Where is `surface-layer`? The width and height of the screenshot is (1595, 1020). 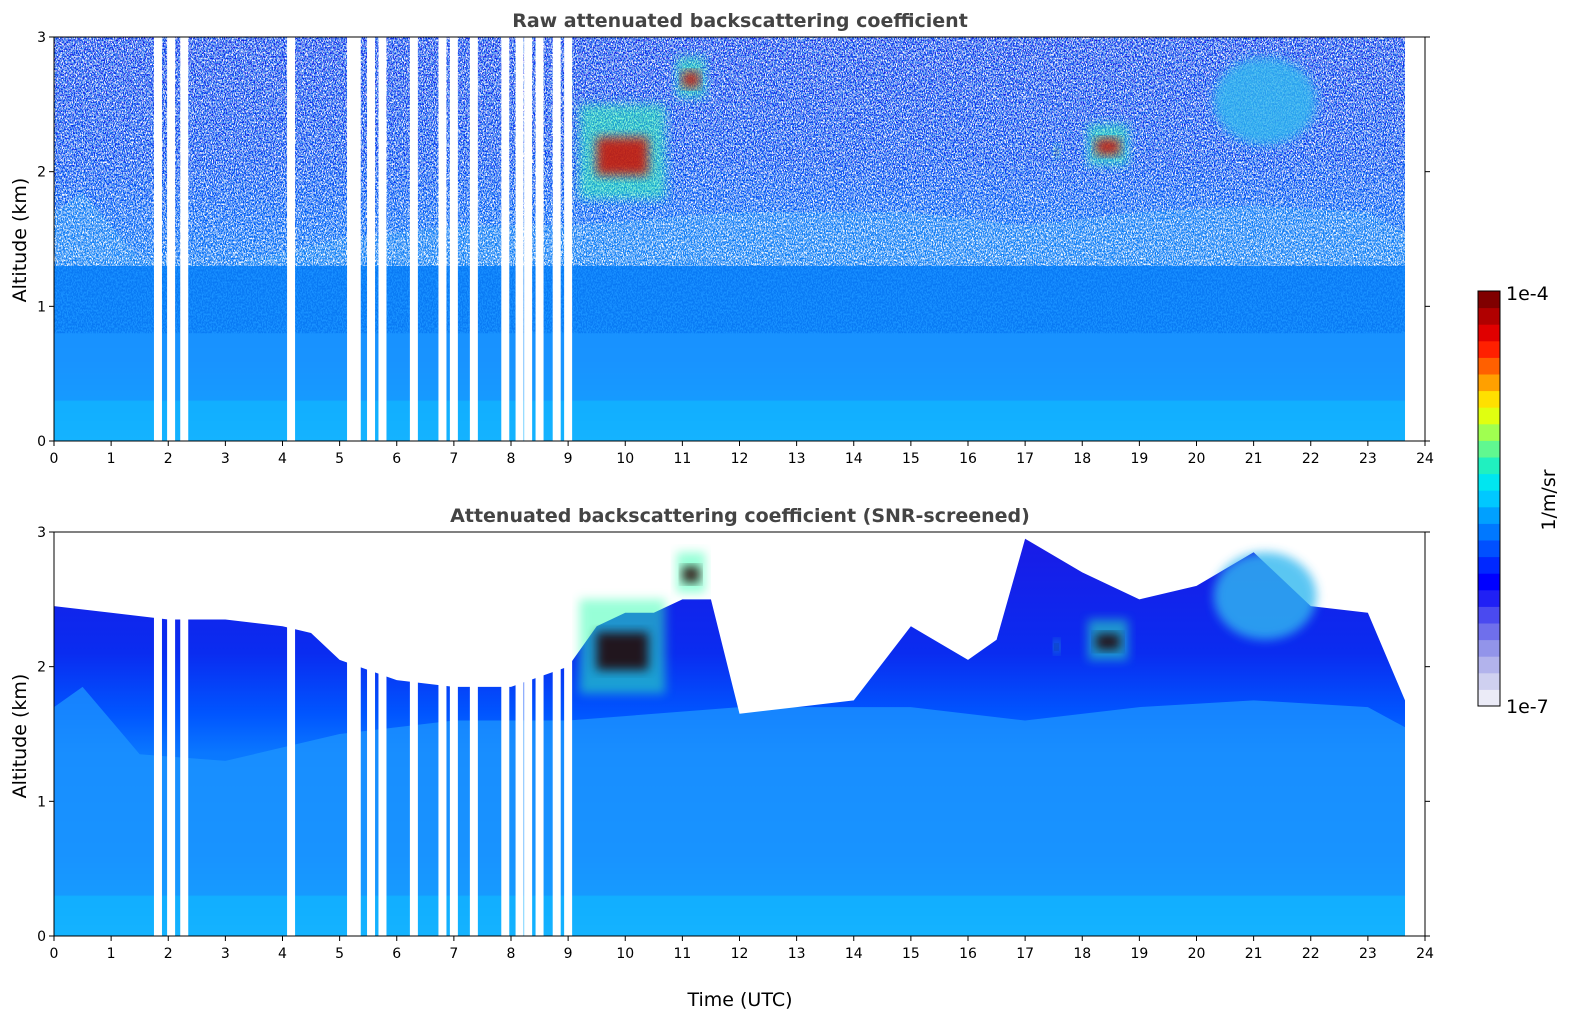
surface-layer is located at coordinates (730, 420).